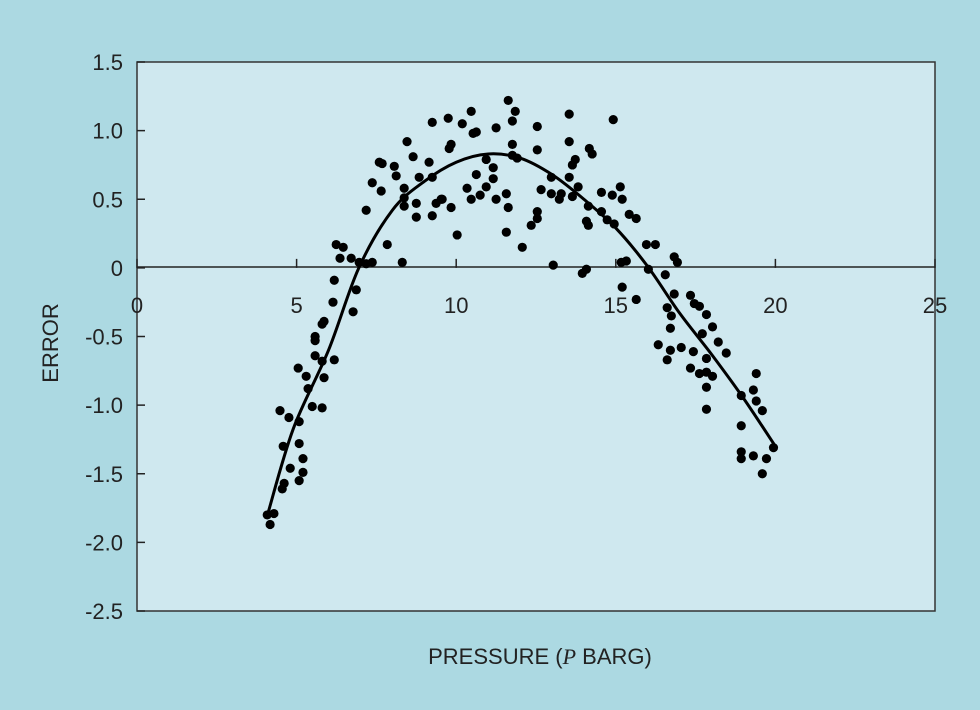  Describe the element at coordinates (296, 305) in the screenshot. I see `x-tick-label: 5` at that location.